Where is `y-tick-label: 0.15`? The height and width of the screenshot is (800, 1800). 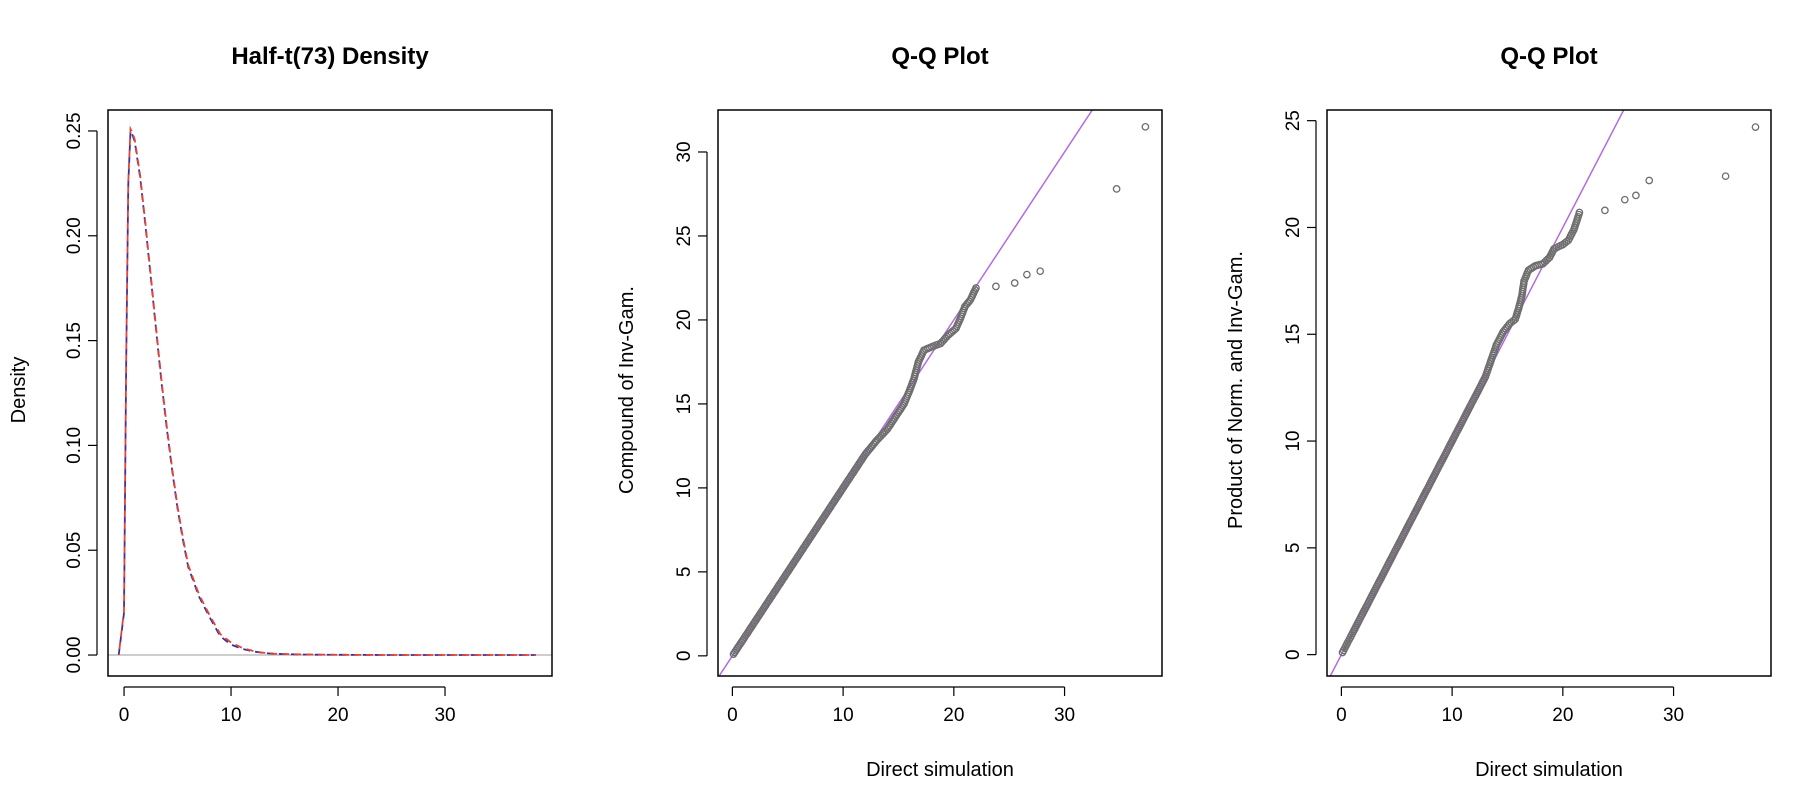 y-tick-label: 0.15 is located at coordinates (74, 340).